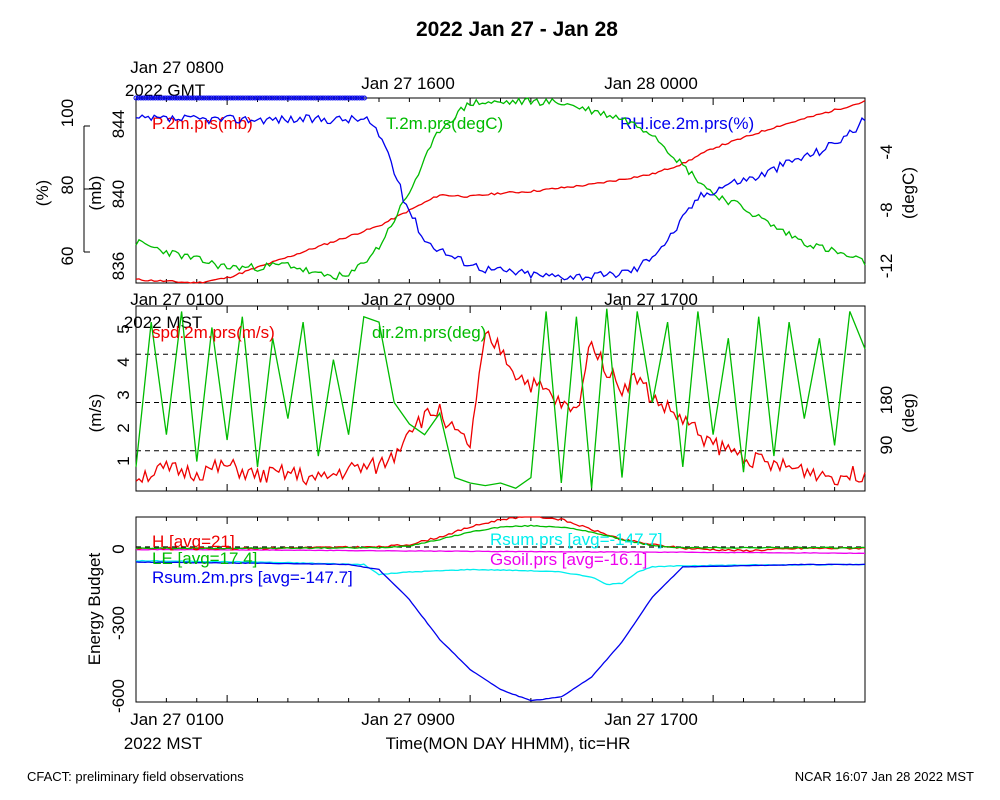  I want to click on chart-title: 2022 Jan 27 - Jan 28, so click(517, 29).